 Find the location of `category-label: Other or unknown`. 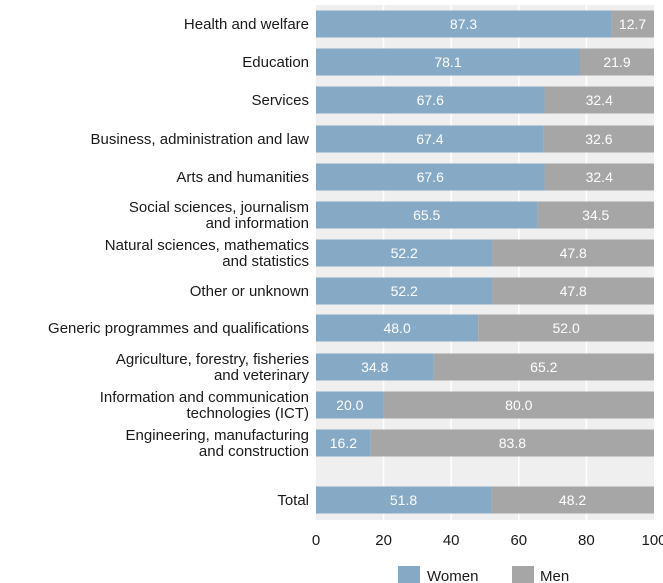

category-label: Other or unknown is located at coordinates (249, 291).